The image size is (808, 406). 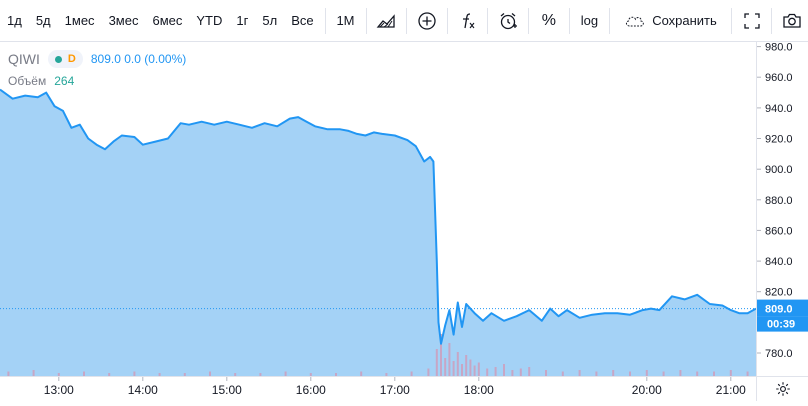 What do you see at coordinates (270, 20) in the screenshot?
I see `period-5y-button: 5л` at bounding box center [270, 20].